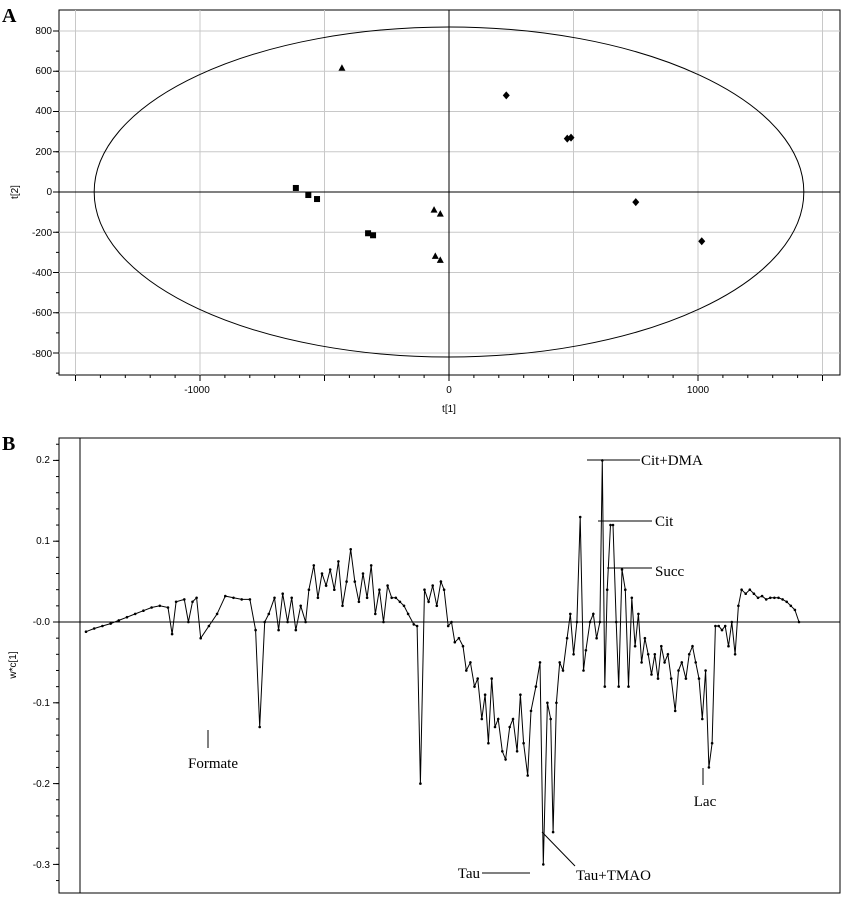 This screenshot has width=847, height=906. What do you see at coordinates (705, 802) in the screenshot?
I see `annotation-lac: Lac` at bounding box center [705, 802].